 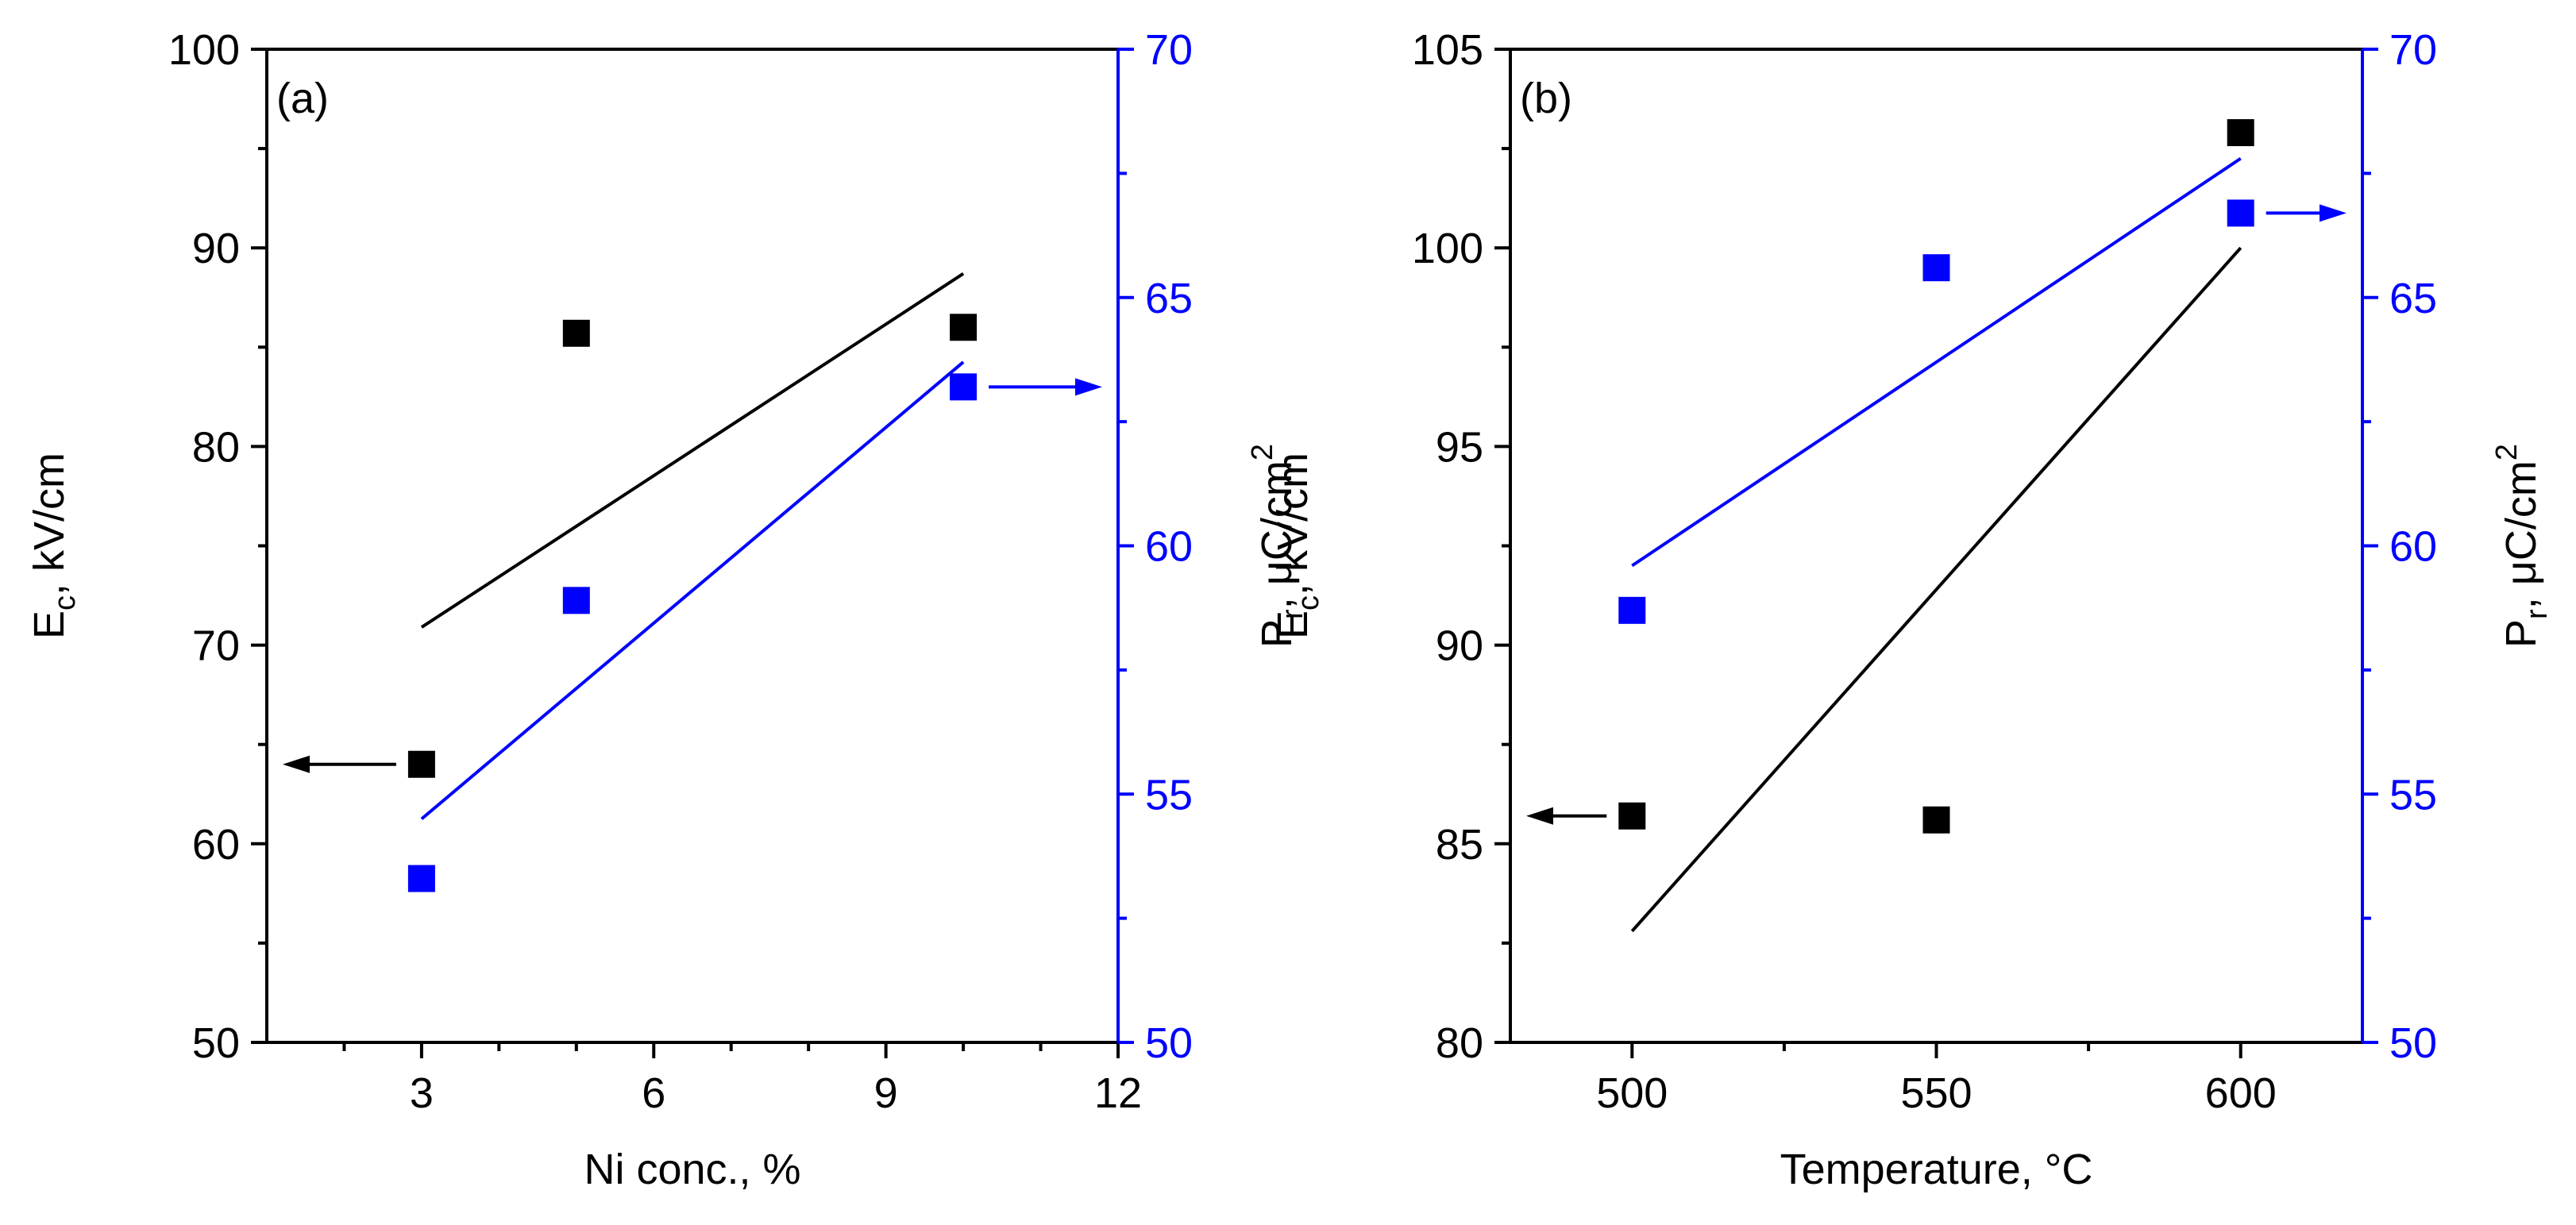 What do you see at coordinates (692, 1169) in the screenshot?
I see `x-axis-title: Ni conc., %` at bounding box center [692, 1169].